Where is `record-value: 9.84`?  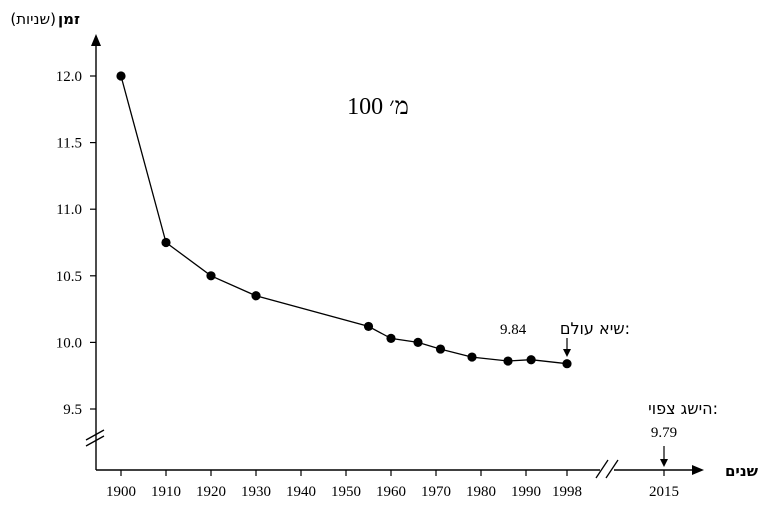
record-value: 9.84 is located at coordinates (513, 330).